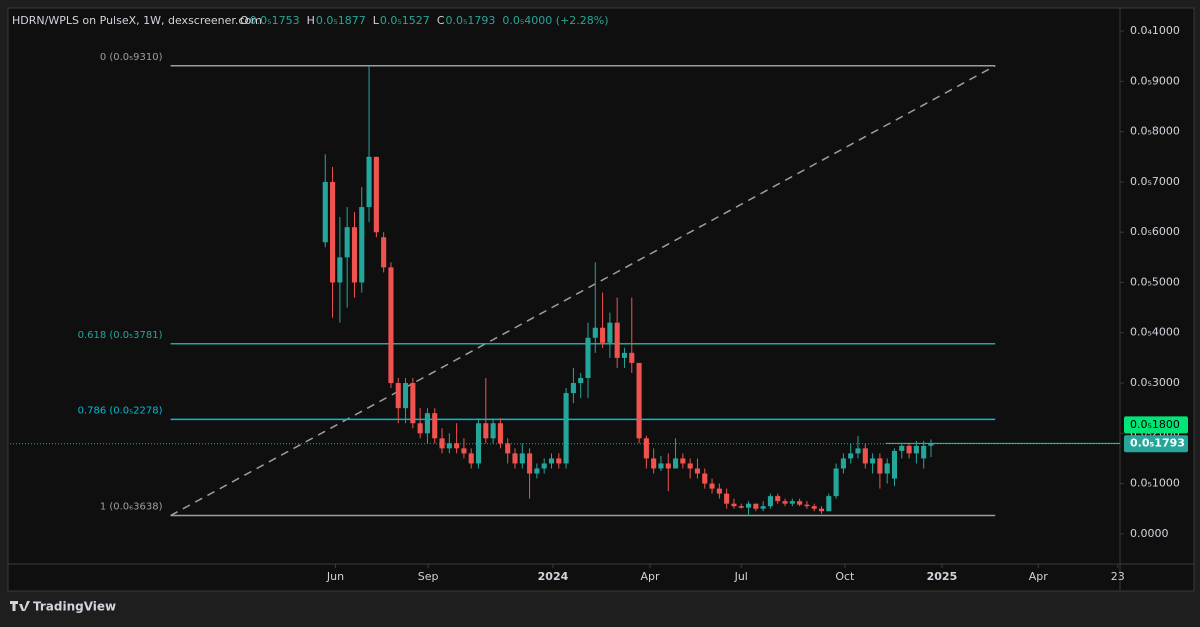 The height and width of the screenshot is (627, 1200). I want to click on legend-value: 0.0₅1753, so click(275, 20).